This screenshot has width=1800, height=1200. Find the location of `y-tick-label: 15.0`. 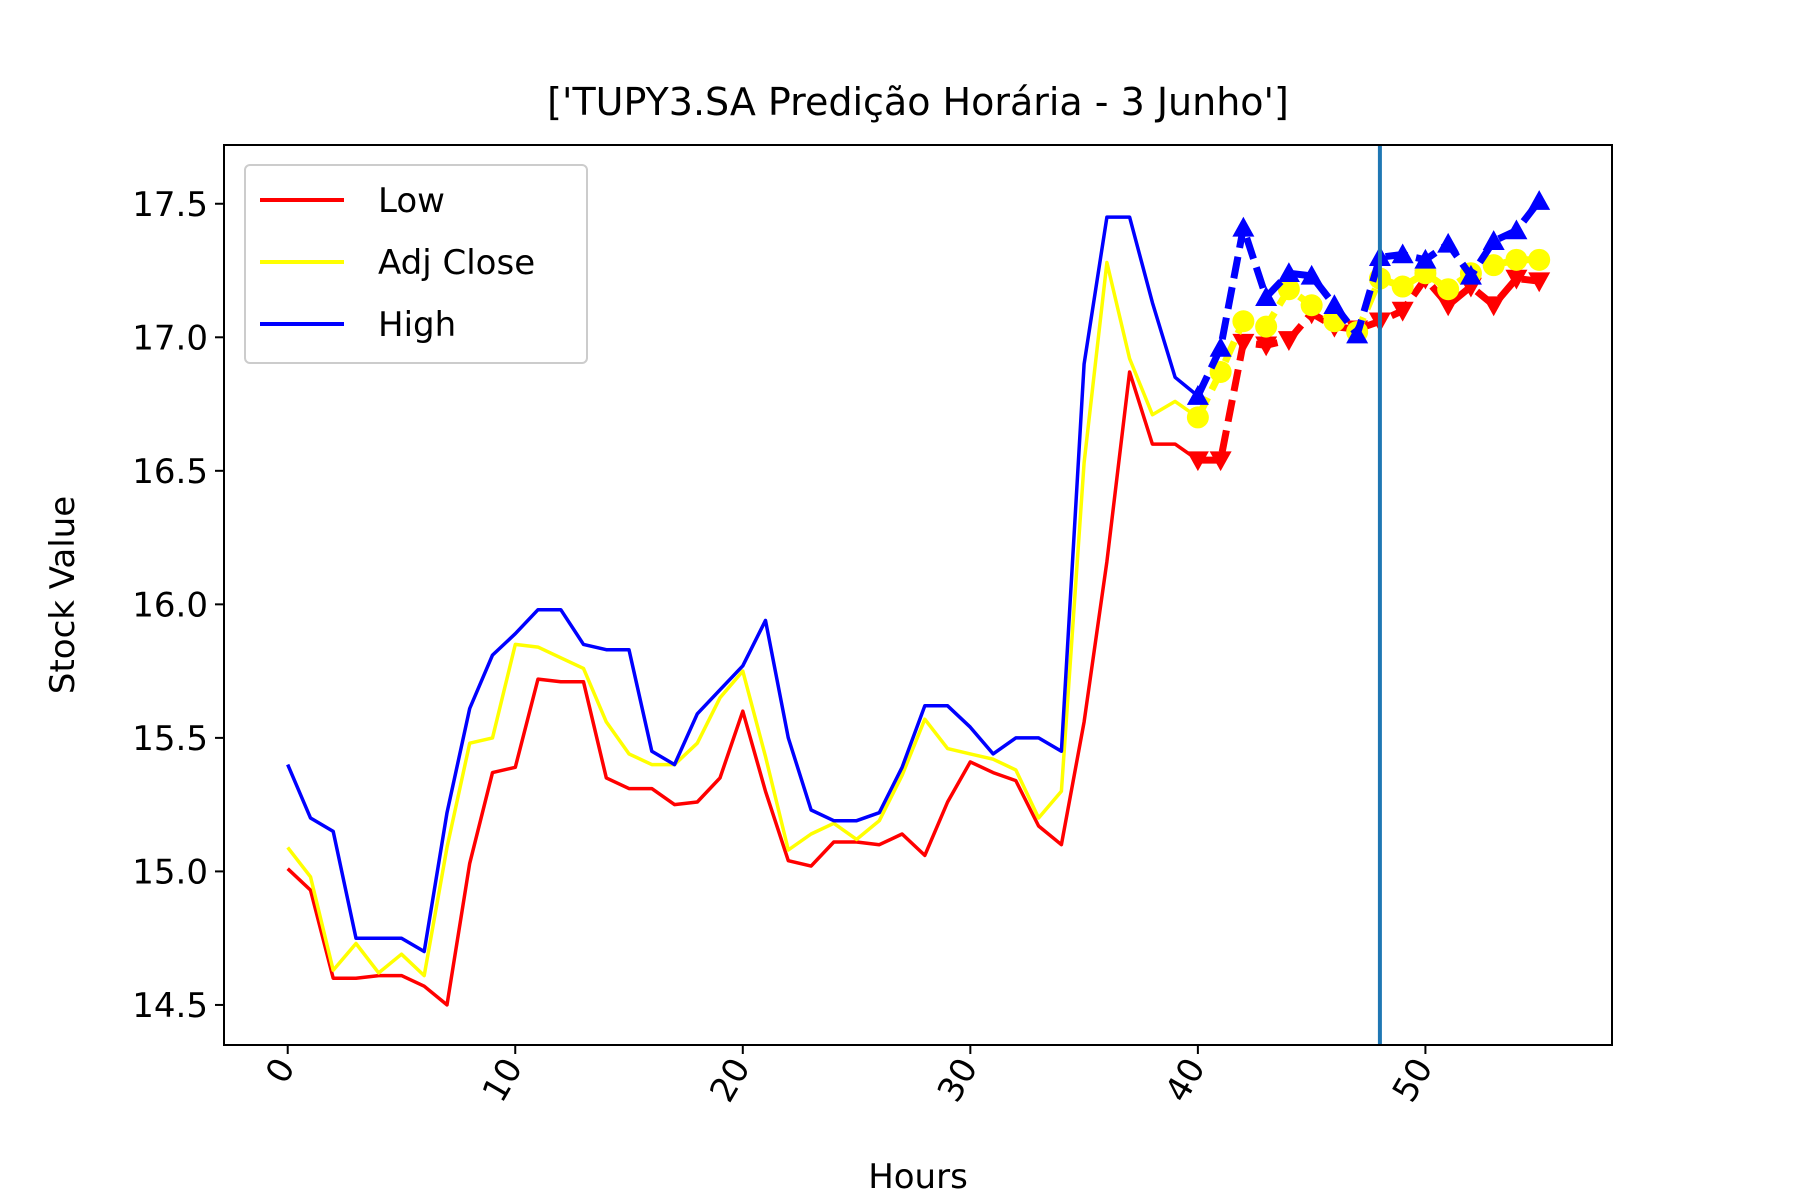

y-tick-label: 15.0 is located at coordinates (170, 872).